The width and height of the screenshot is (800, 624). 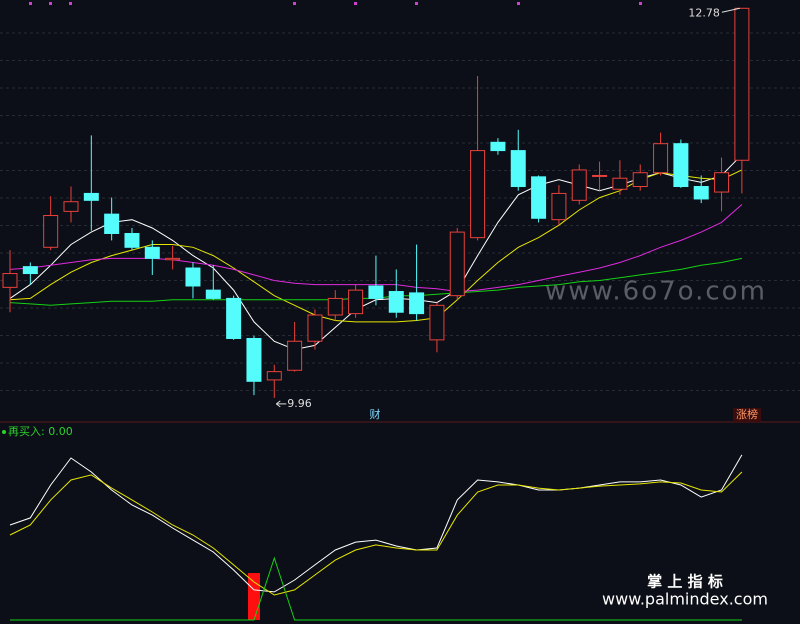 What do you see at coordinates (253, 596) in the screenshot?
I see `signal-bar` at bounding box center [253, 596].